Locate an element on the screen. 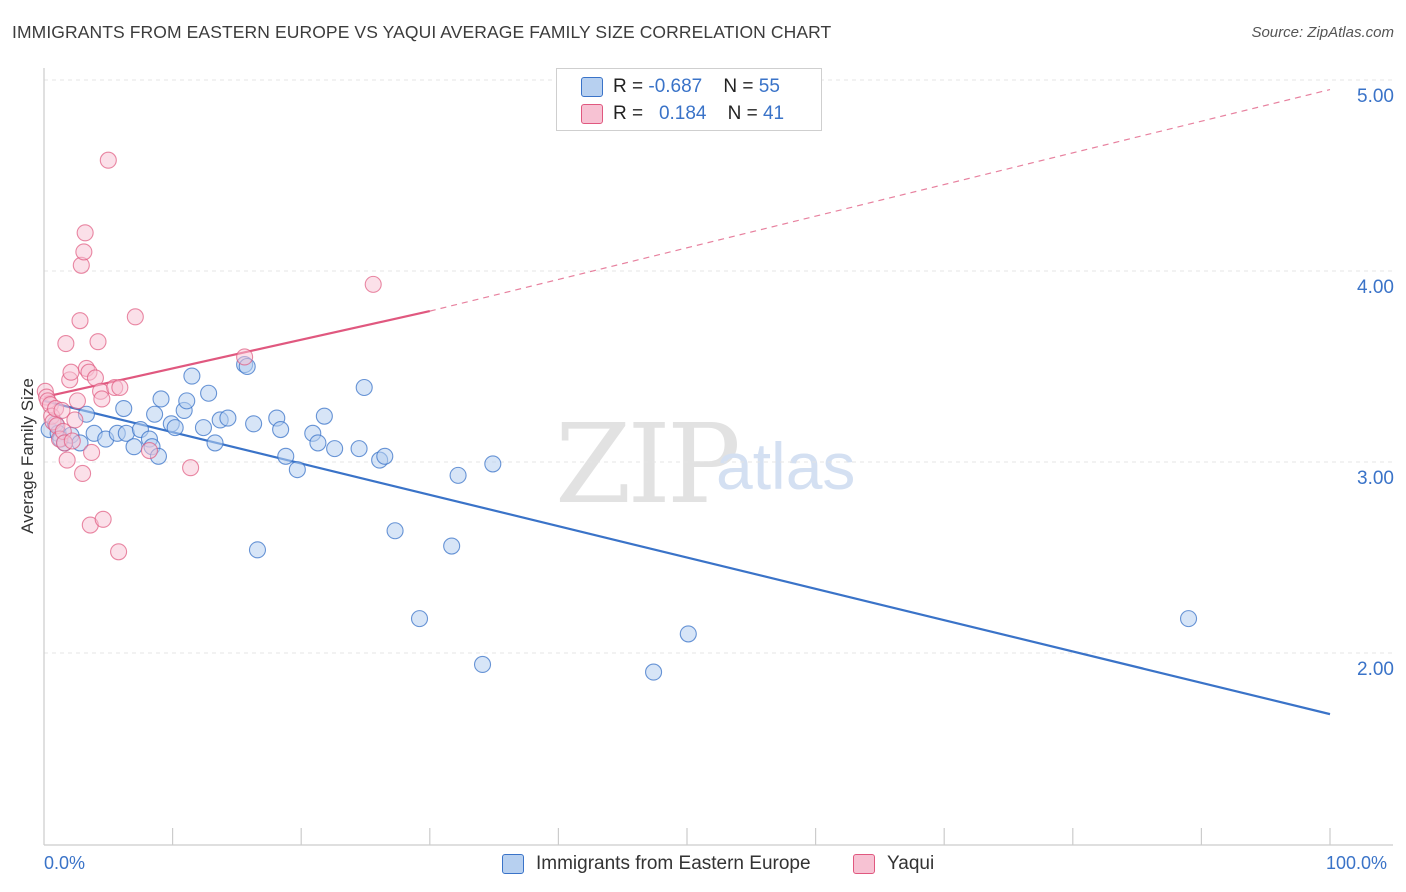 Image resolution: width=1406 pixels, height=892 pixels. legend-n-value: 55 is located at coordinates (769, 86).